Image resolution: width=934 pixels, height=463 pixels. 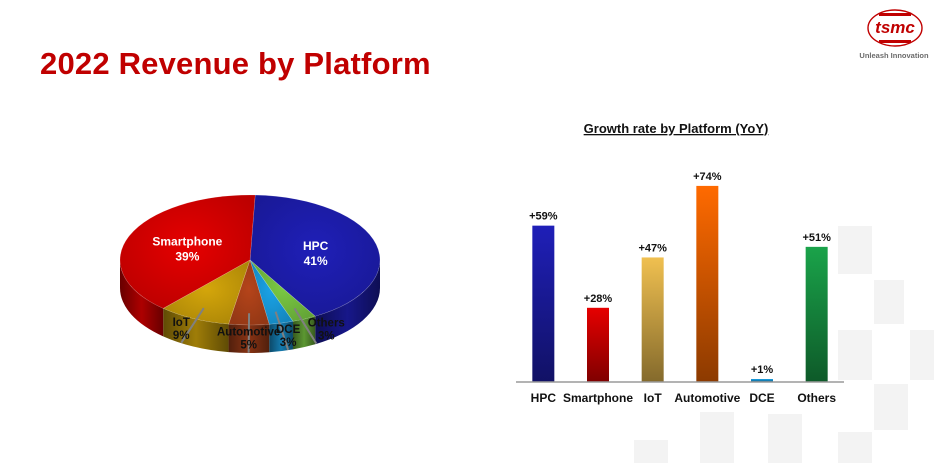 I want to click on bar-data-label-hpc: +59%, so click(x=543, y=217).